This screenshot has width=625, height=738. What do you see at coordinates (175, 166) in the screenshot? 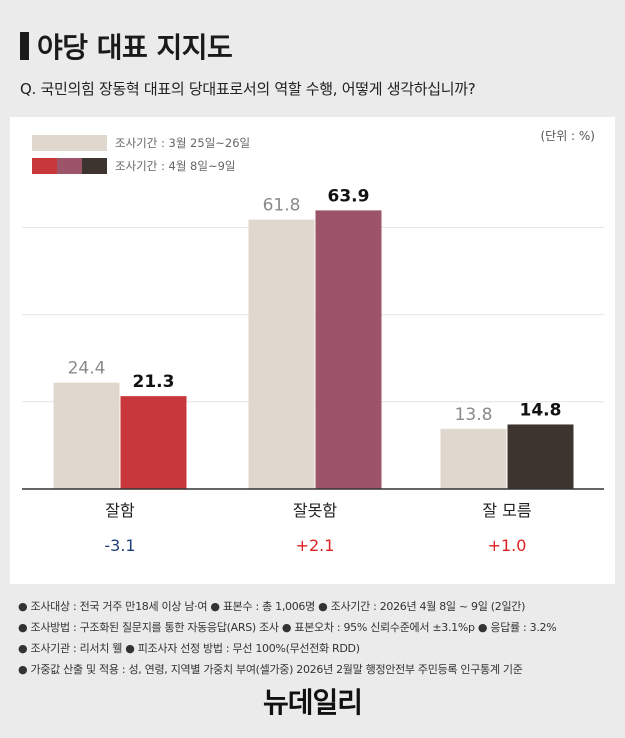
I see `legend-label-current: 조사기간 : 4월 8일~9일` at bounding box center [175, 166].